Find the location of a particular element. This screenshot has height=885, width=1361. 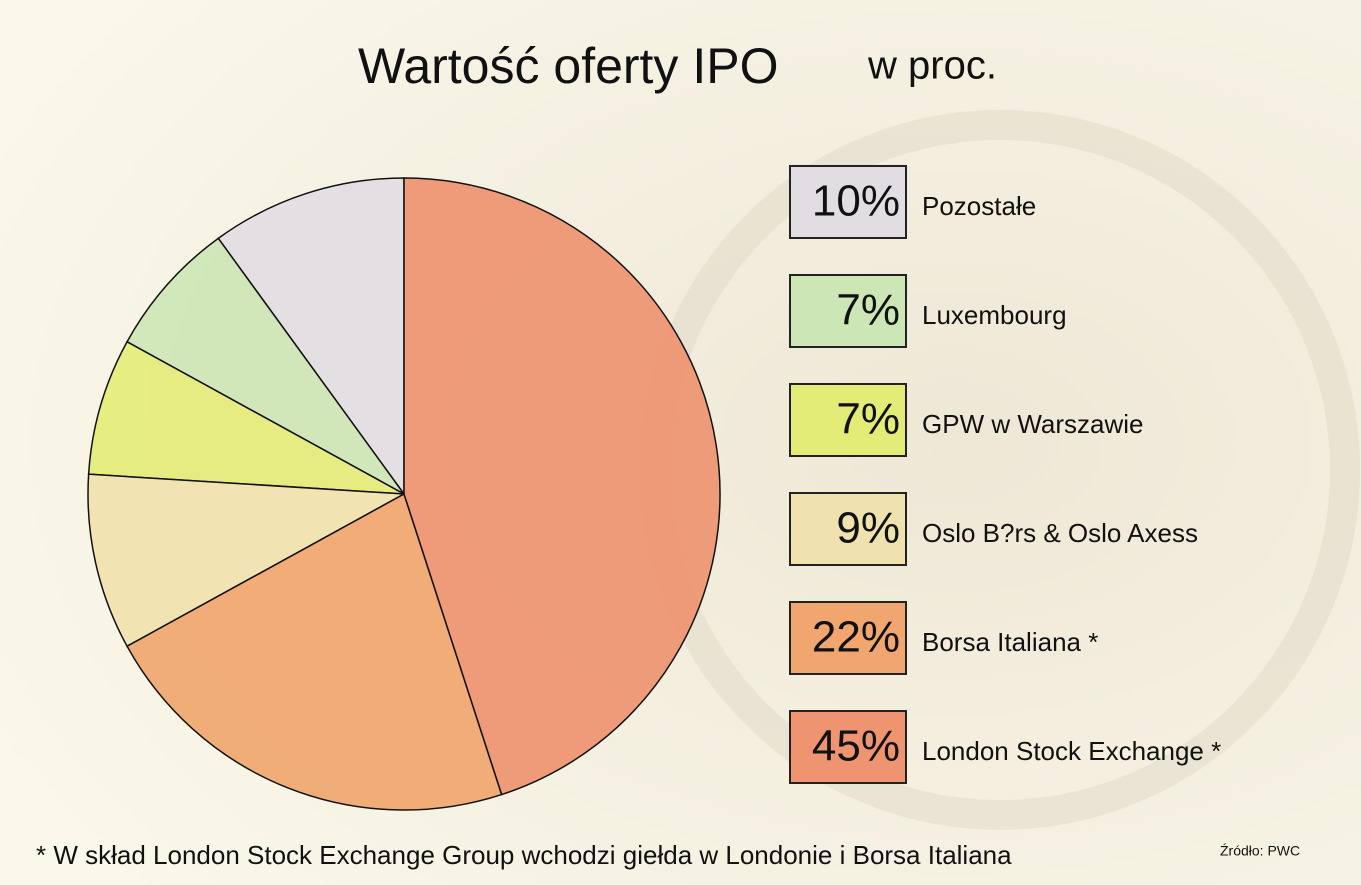

value-label: 22% is located at coordinates (856, 637).